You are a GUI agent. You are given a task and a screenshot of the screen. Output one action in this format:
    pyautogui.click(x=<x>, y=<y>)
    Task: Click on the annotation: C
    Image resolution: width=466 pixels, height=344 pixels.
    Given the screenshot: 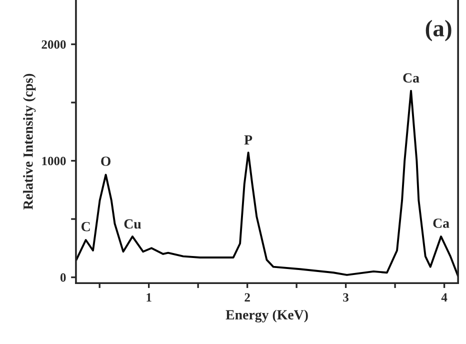 What is the action you would take?
    pyautogui.click(x=85, y=227)
    